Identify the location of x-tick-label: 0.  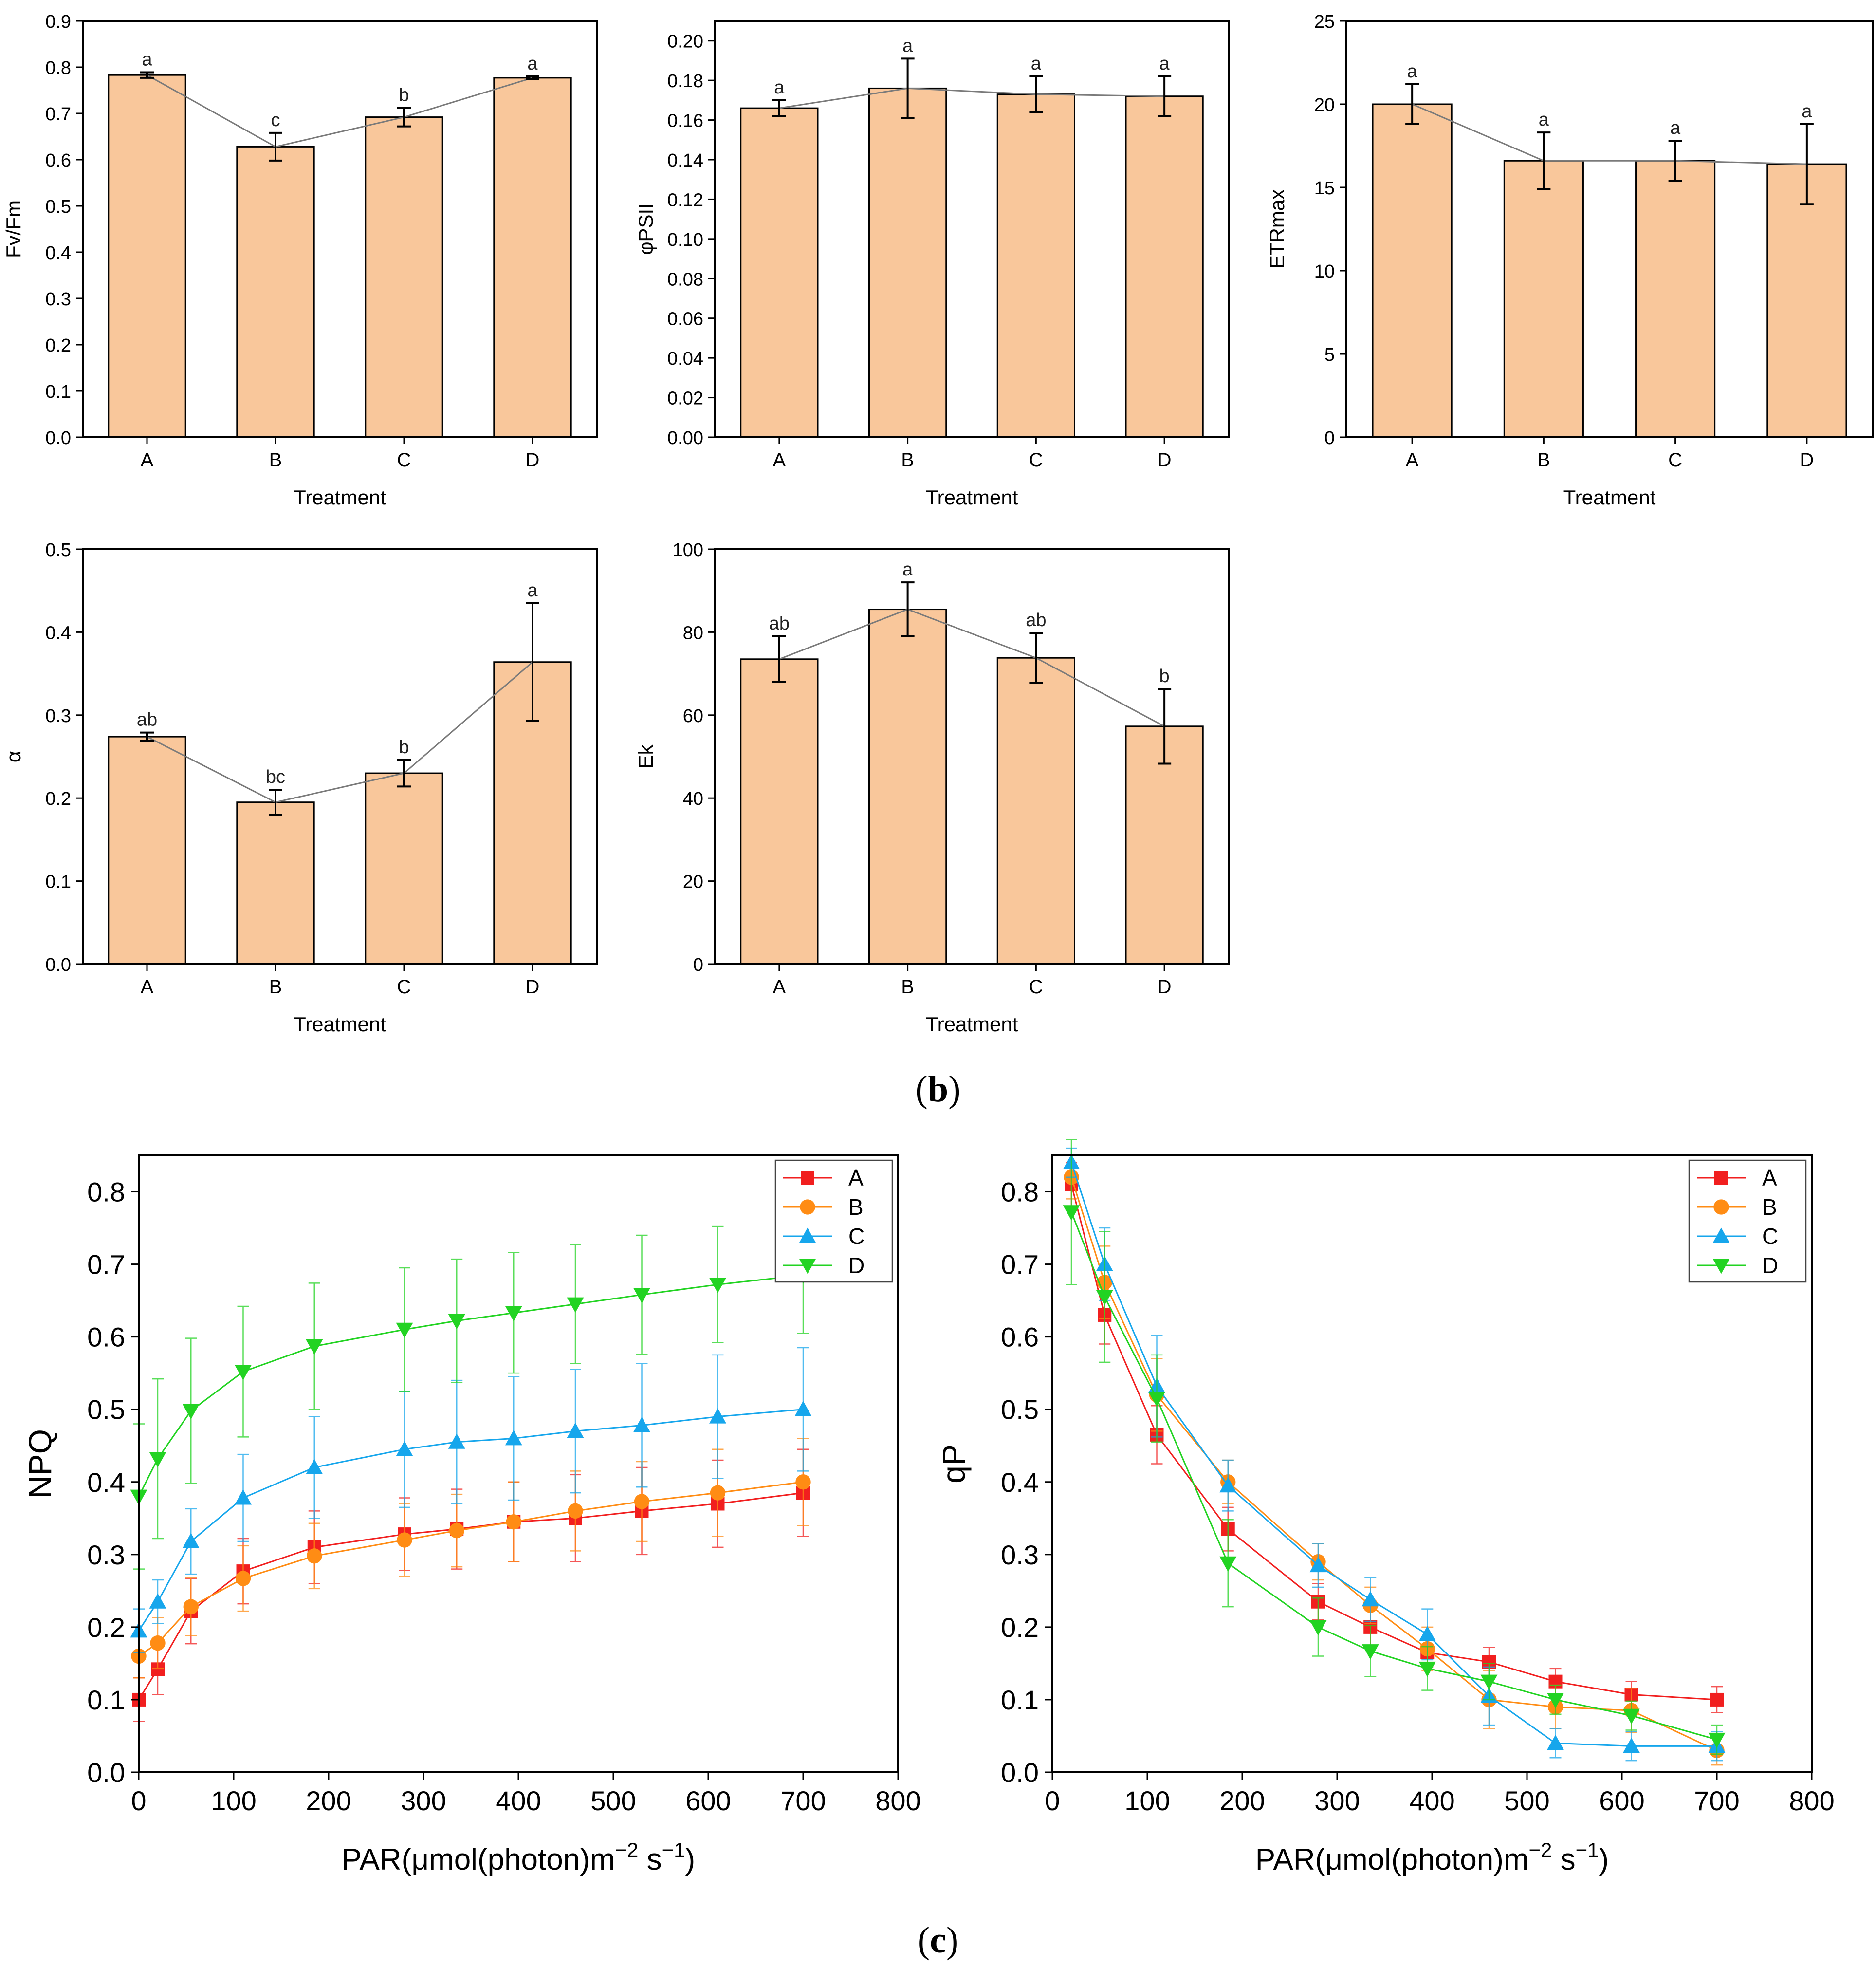
(1052, 1800).